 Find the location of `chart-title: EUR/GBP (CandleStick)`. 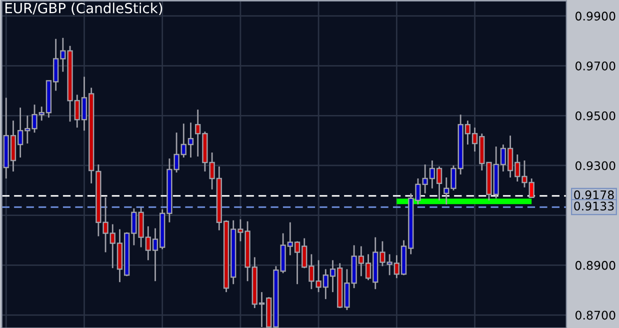

chart-title: EUR/GBP (CandleStick) is located at coordinates (83, 9).